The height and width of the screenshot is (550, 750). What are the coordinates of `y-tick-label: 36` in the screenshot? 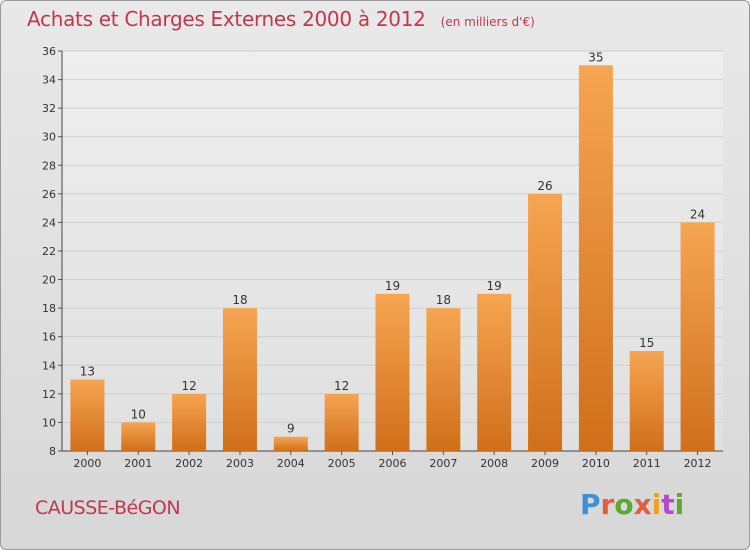 It's located at (49, 51).